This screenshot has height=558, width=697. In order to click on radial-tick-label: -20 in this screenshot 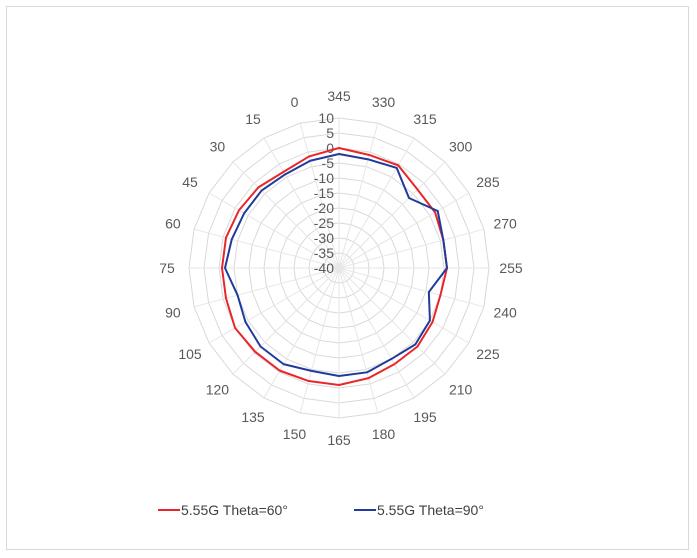, I will do `click(324, 208)`.